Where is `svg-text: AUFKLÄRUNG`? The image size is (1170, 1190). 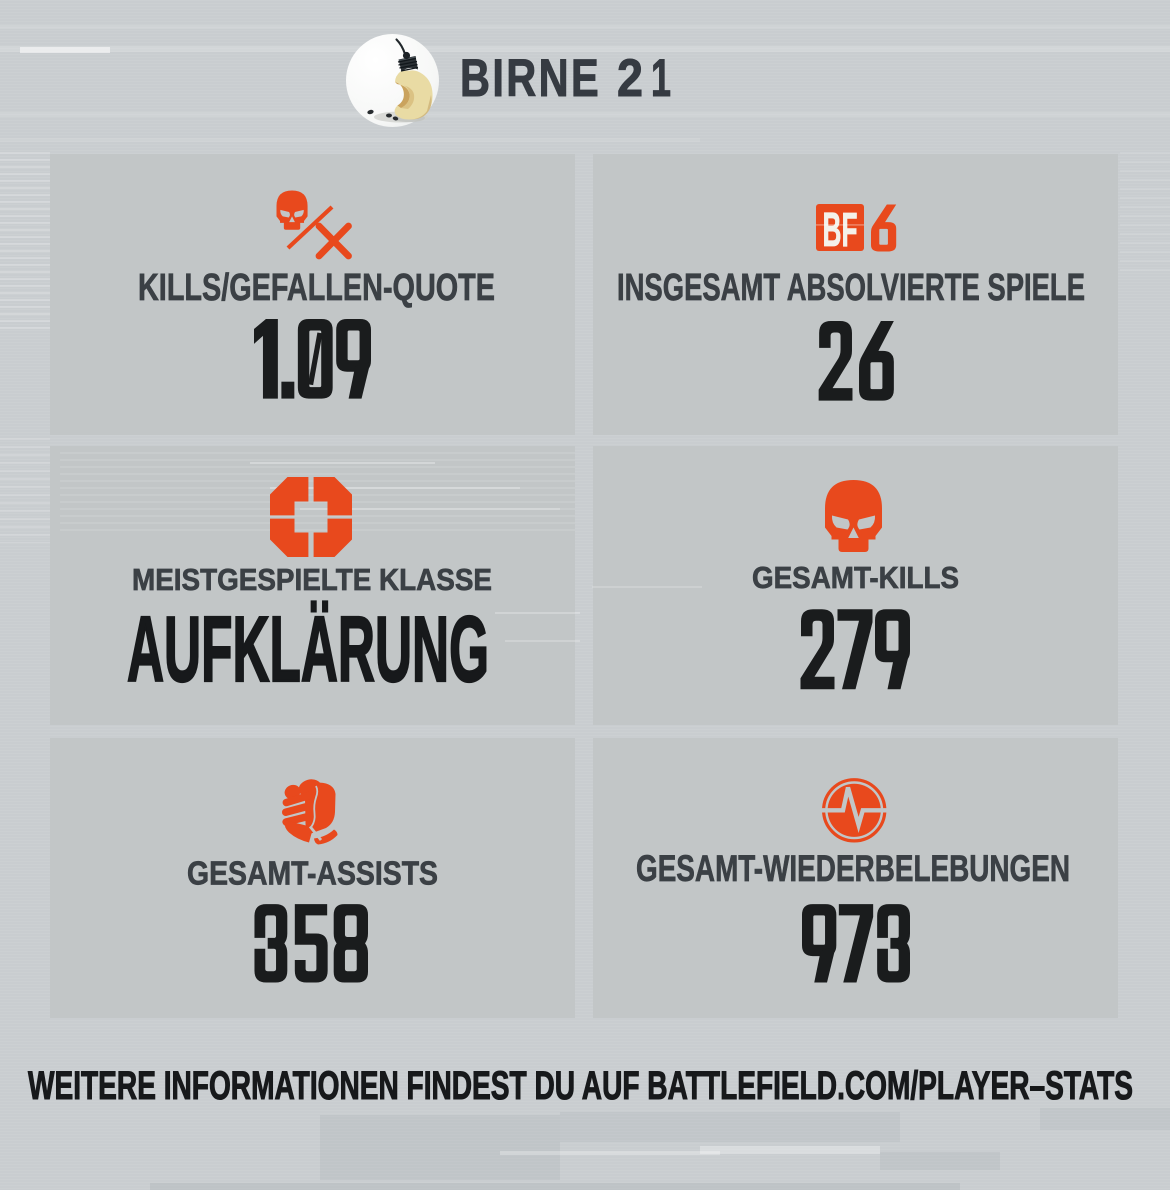 svg-text: AUFKLÄRUNG is located at coordinates (308, 644).